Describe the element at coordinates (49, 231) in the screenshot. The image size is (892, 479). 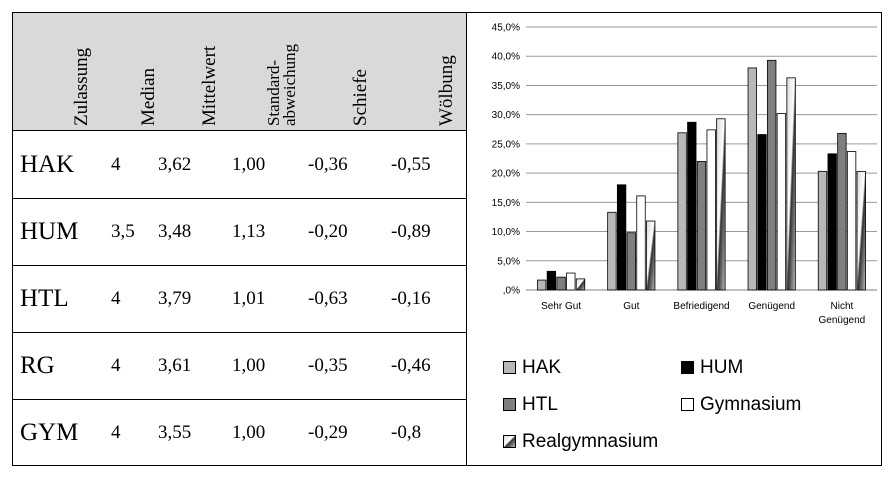
I see `row-name: HUM` at that location.